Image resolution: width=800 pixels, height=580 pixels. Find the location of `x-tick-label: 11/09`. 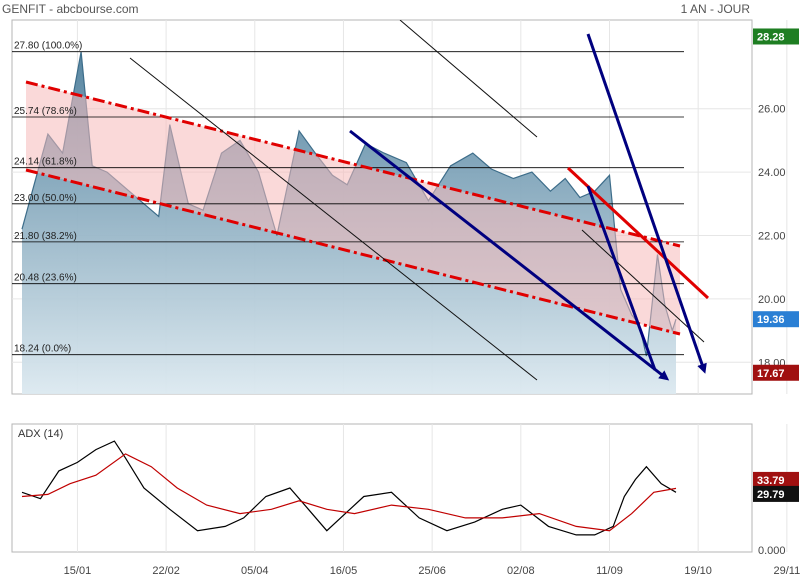

x-tick-label: 11/09 is located at coordinates (609, 571).